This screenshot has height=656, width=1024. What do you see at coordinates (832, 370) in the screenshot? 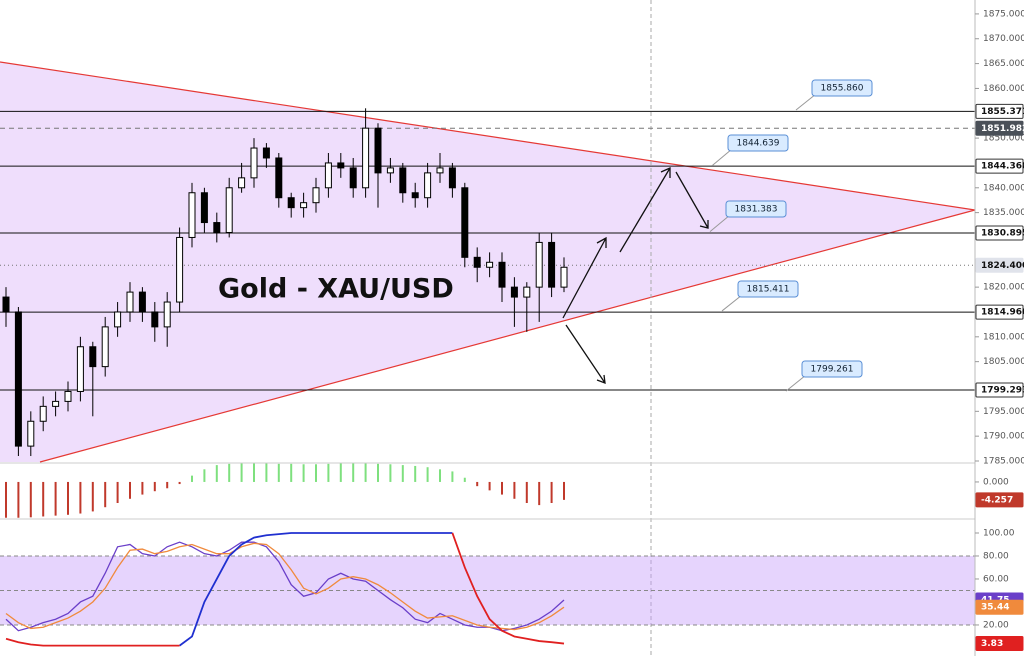
I see `callout-label: 1799.261` at bounding box center [832, 370].